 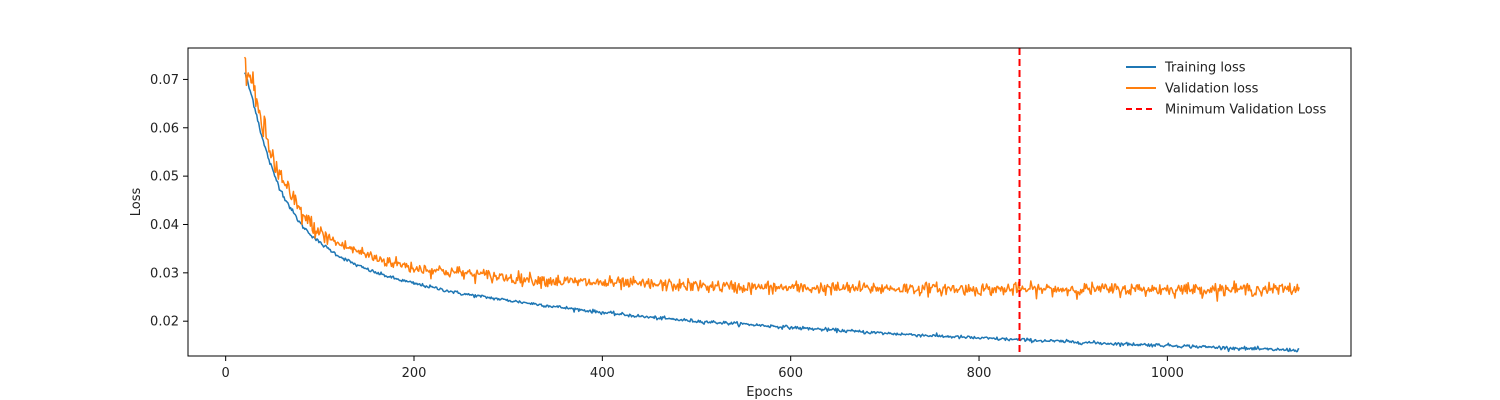 What do you see at coordinates (136, 202) in the screenshot?
I see `y-axis-label: Loss` at bounding box center [136, 202].